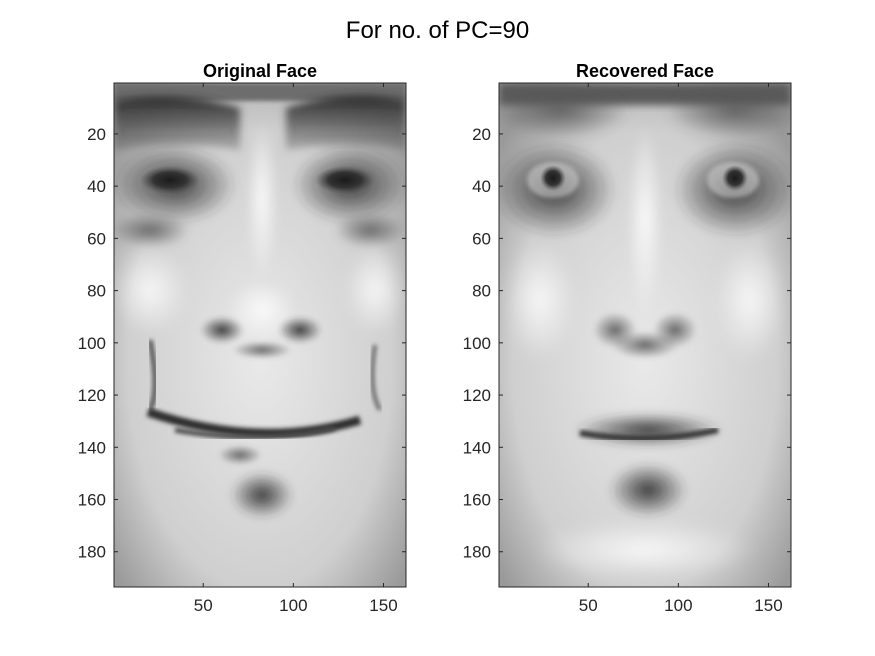  What do you see at coordinates (260, 71) in the screenshot?
I see `subplot-title: Original Face` at bounding box center [260, 71].